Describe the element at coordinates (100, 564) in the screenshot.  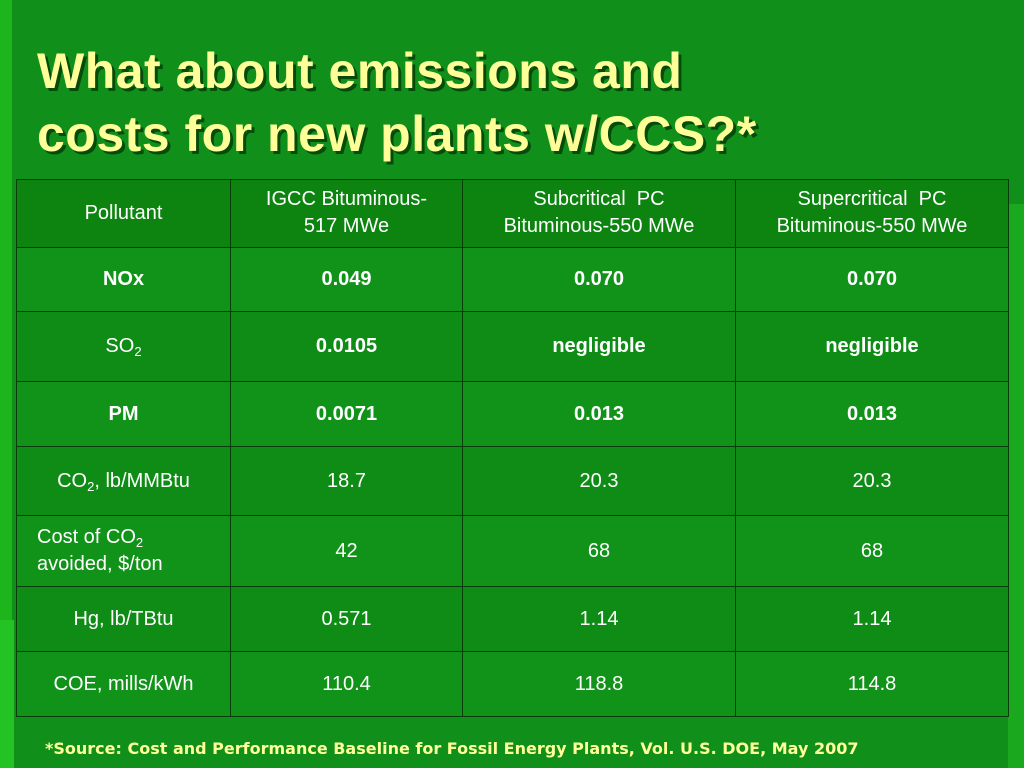
I see `row-label-line2: avoided, $/ton` at that location.